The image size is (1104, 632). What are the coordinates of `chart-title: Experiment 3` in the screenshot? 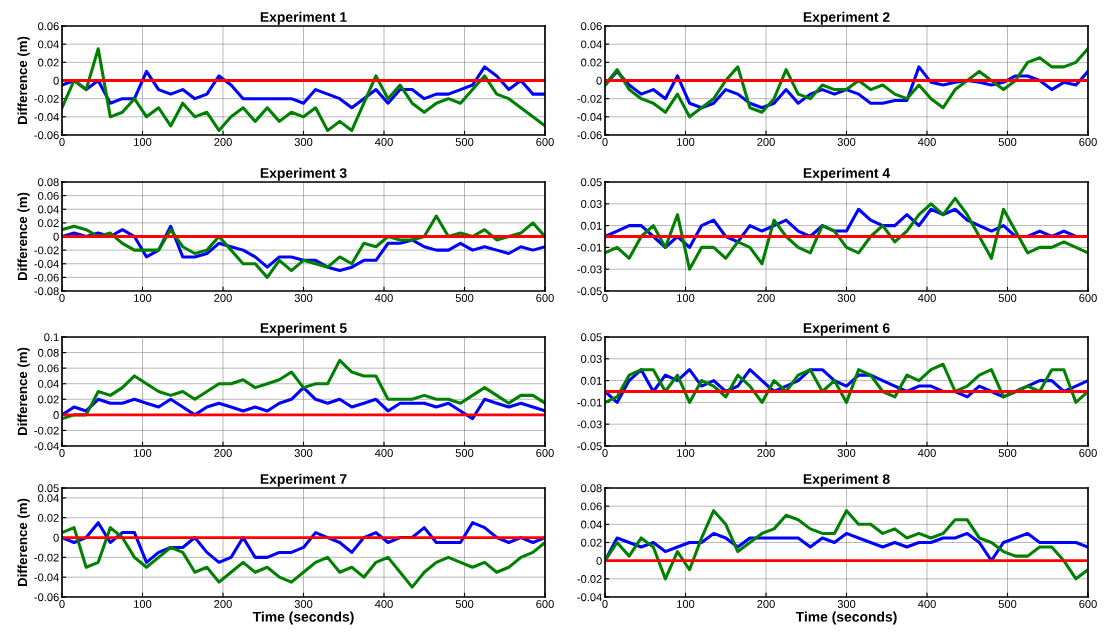 It's located at (303, 174).